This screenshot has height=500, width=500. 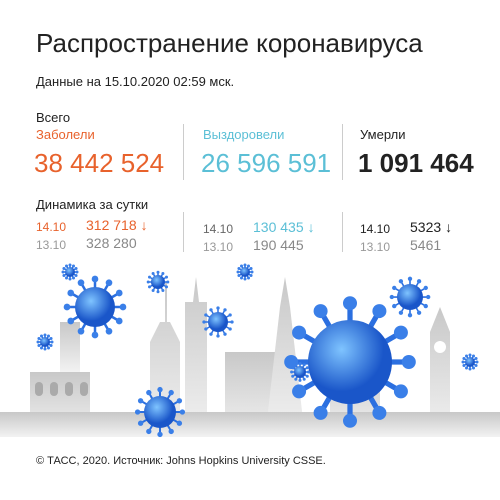 What do you see at coordinates (383, 134) in the screenshot?
I see `deaths-label: Умерли` at bounding box center [383, 134].